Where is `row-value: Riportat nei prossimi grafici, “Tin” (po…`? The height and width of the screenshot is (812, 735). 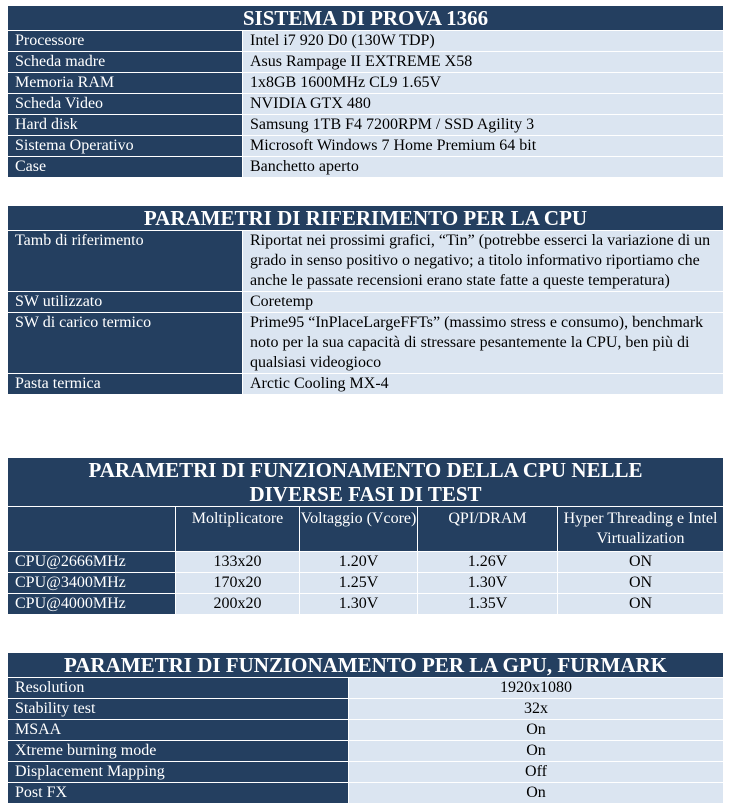 row-value: Riportat nei prossimi grafici, “Tin” (po… is located at coordinates (483, 261).